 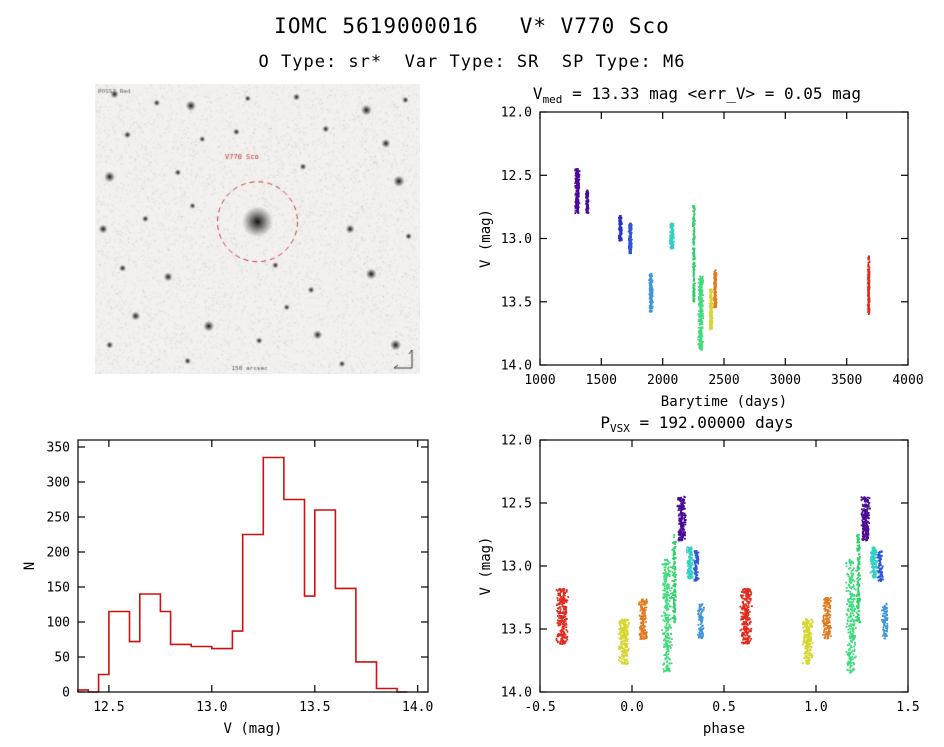 What do you see at coordinates (58, 448) in the screenshot?
I see `svg-text: 350` at bounding box center [58, 448].